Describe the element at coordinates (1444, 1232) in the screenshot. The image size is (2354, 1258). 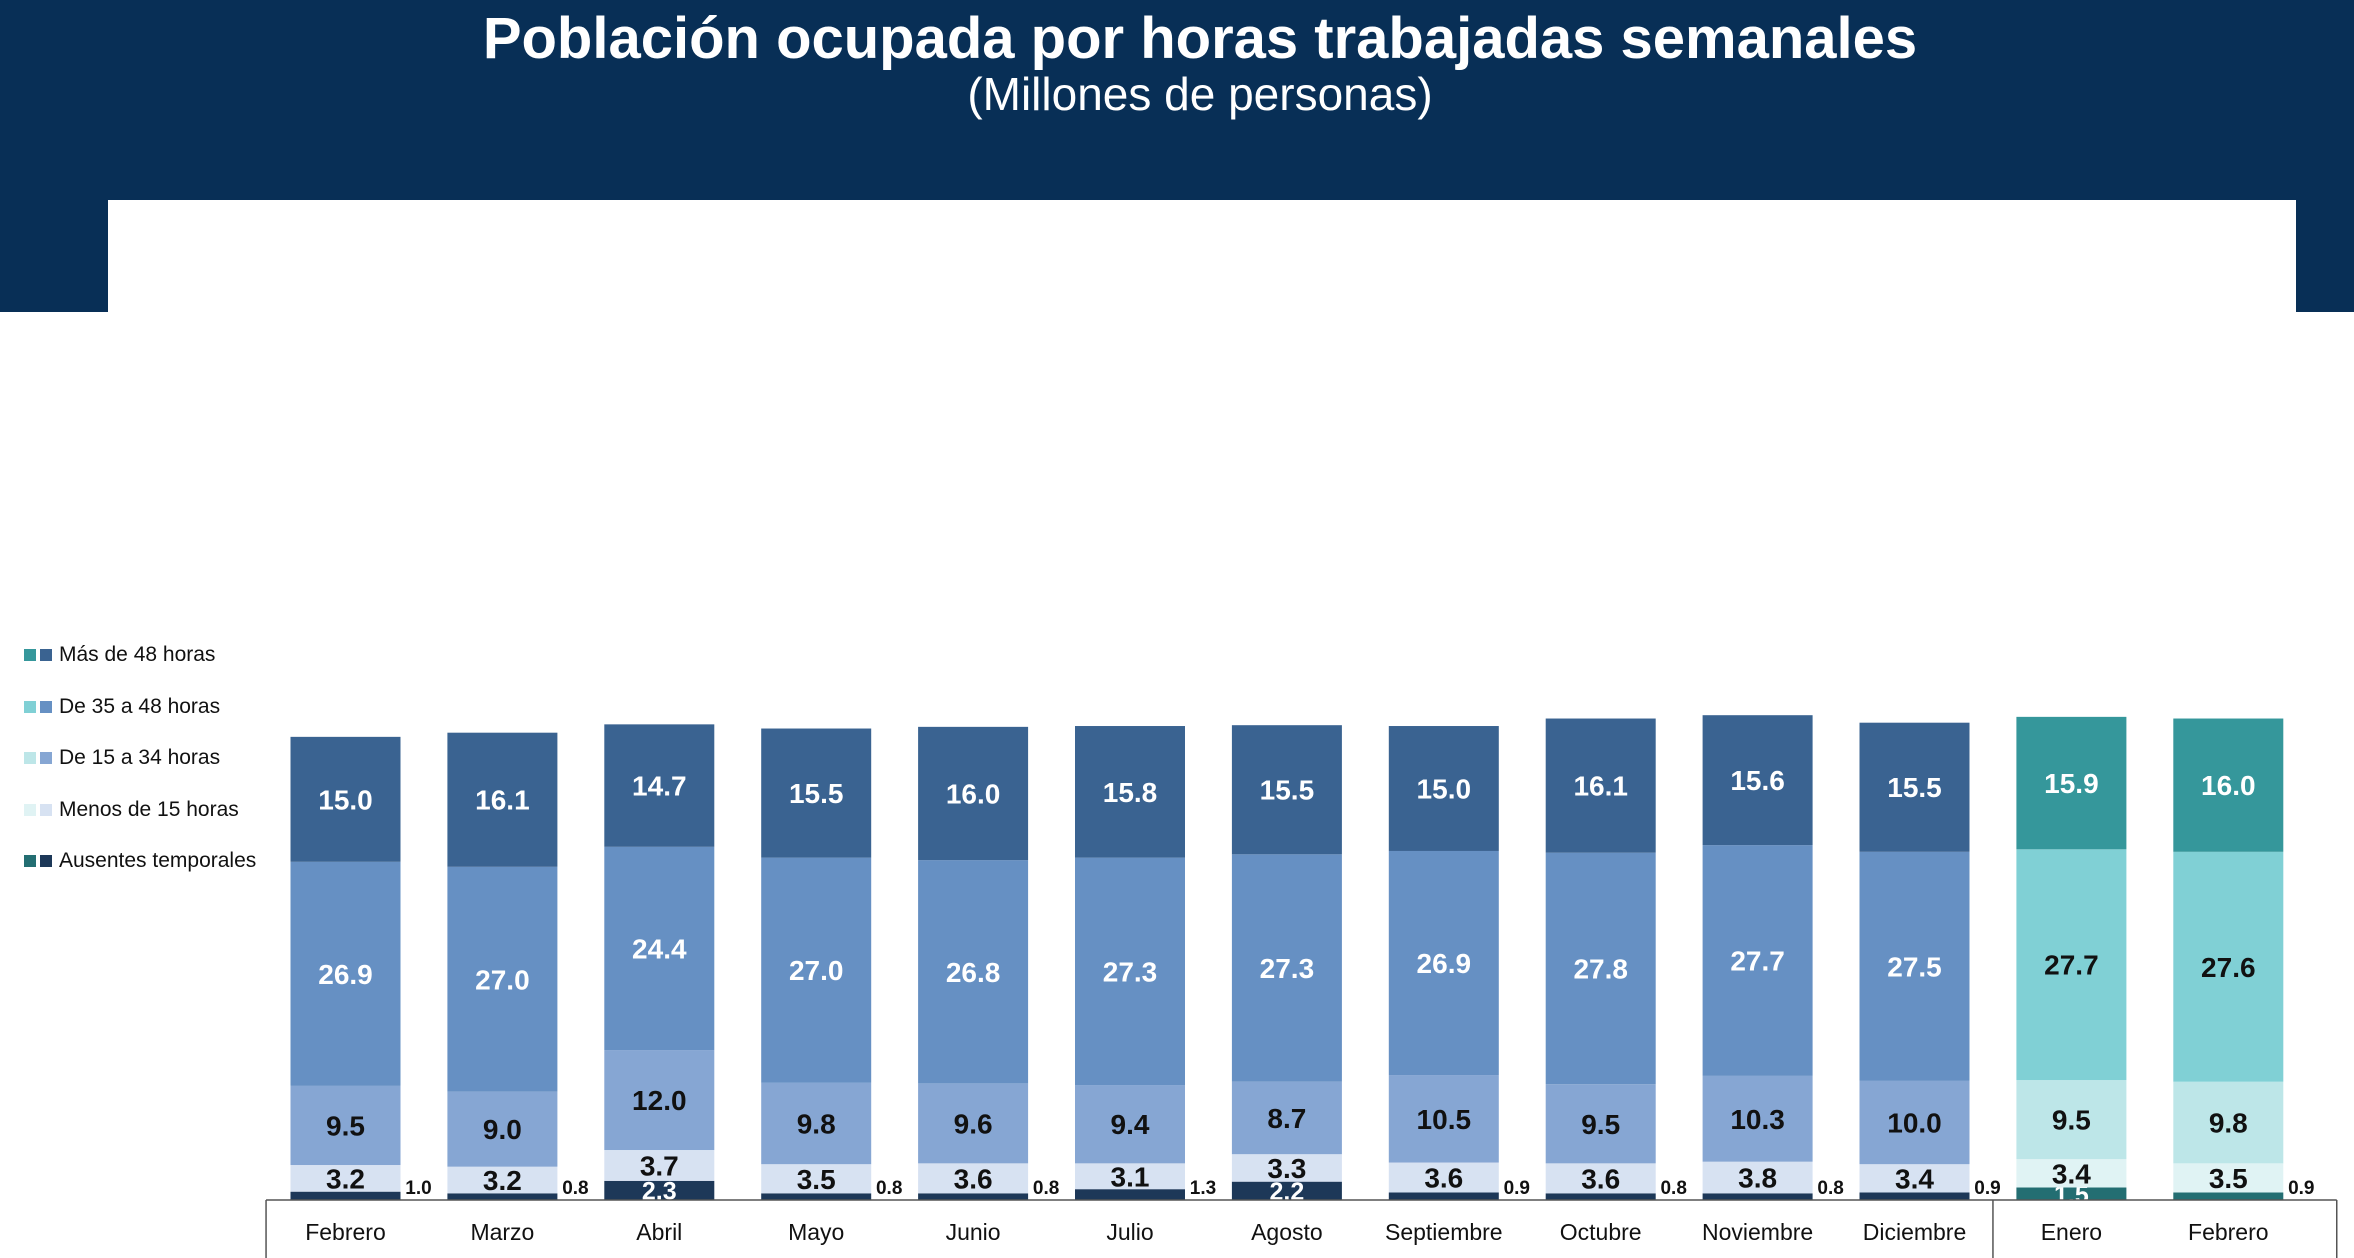
I see `x-tick-label: Septiembre` at that location.